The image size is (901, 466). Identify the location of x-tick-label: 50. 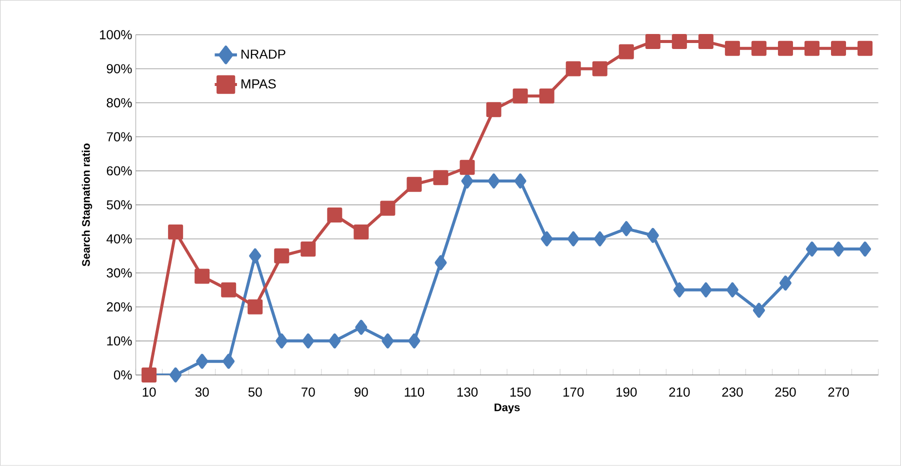
(255, 392).